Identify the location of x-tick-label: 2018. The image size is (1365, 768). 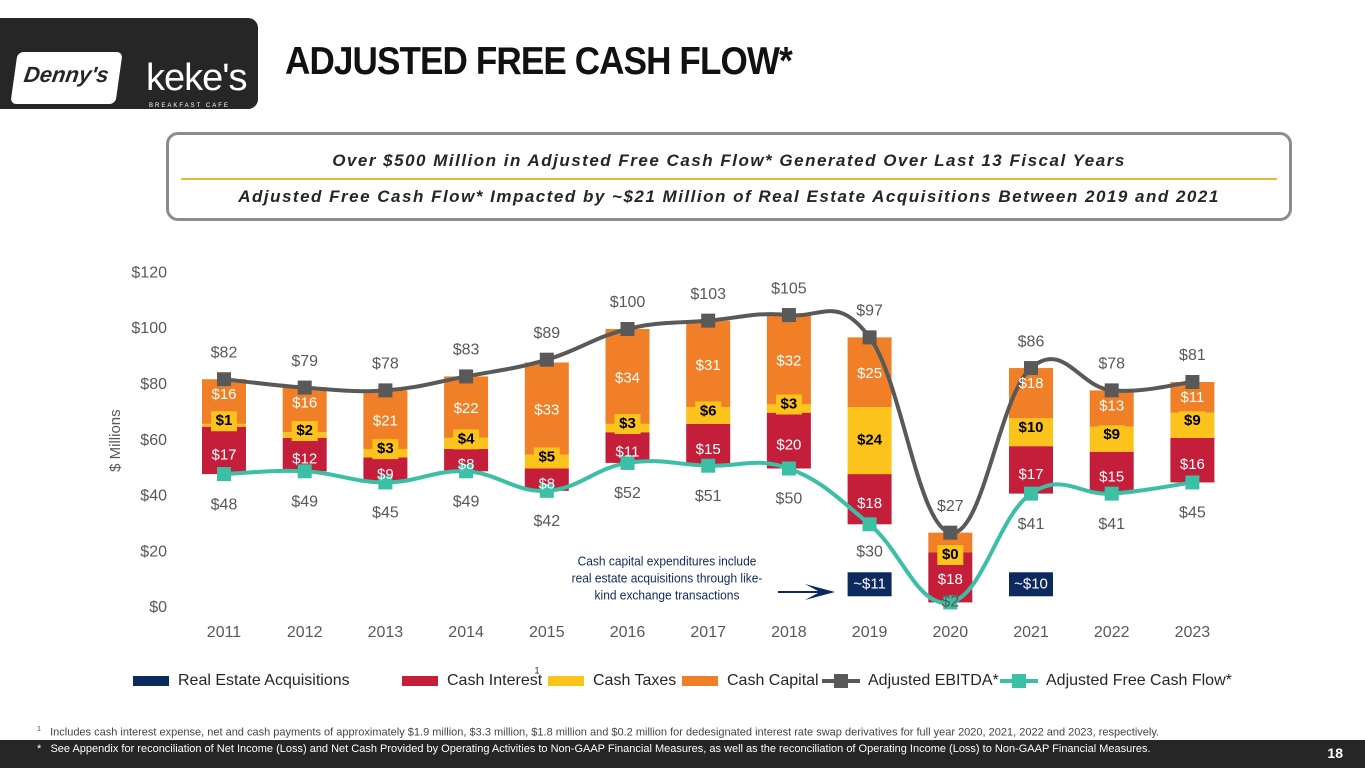
(789, 632).